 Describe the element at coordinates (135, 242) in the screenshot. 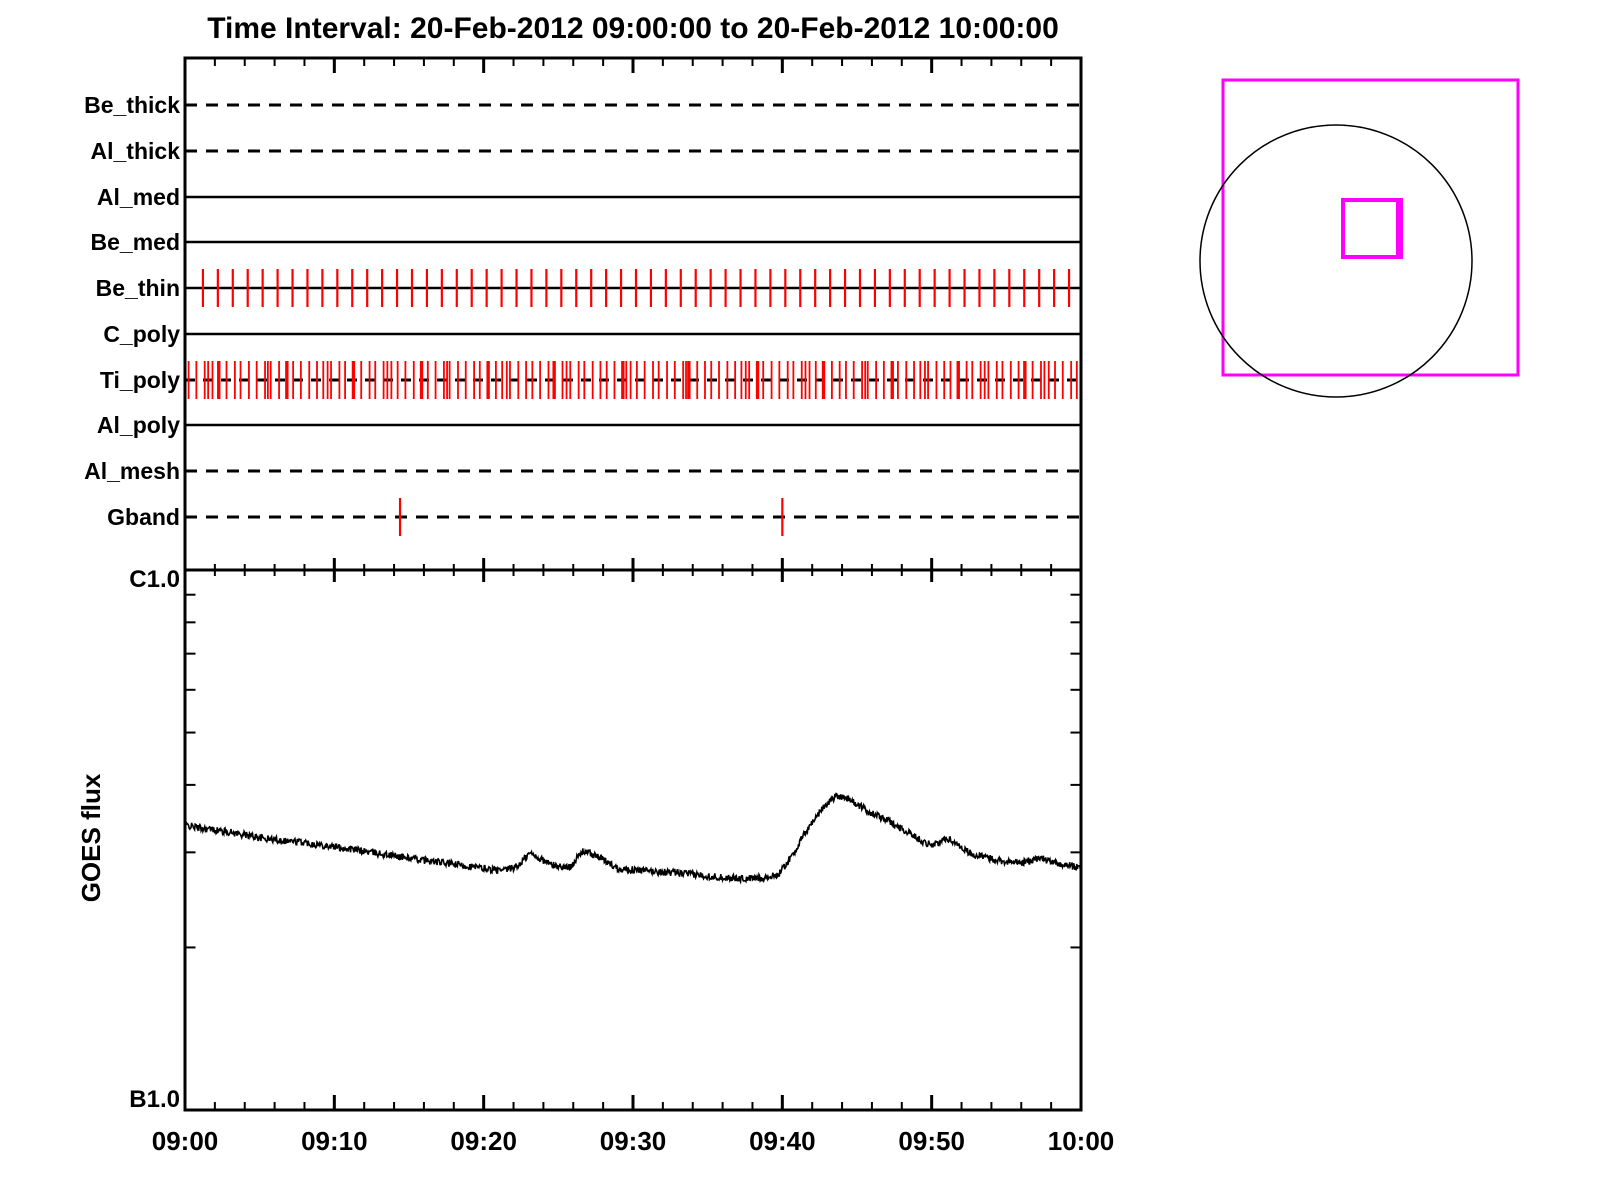

I see `filter-label-be_med: Be_med` at that location.